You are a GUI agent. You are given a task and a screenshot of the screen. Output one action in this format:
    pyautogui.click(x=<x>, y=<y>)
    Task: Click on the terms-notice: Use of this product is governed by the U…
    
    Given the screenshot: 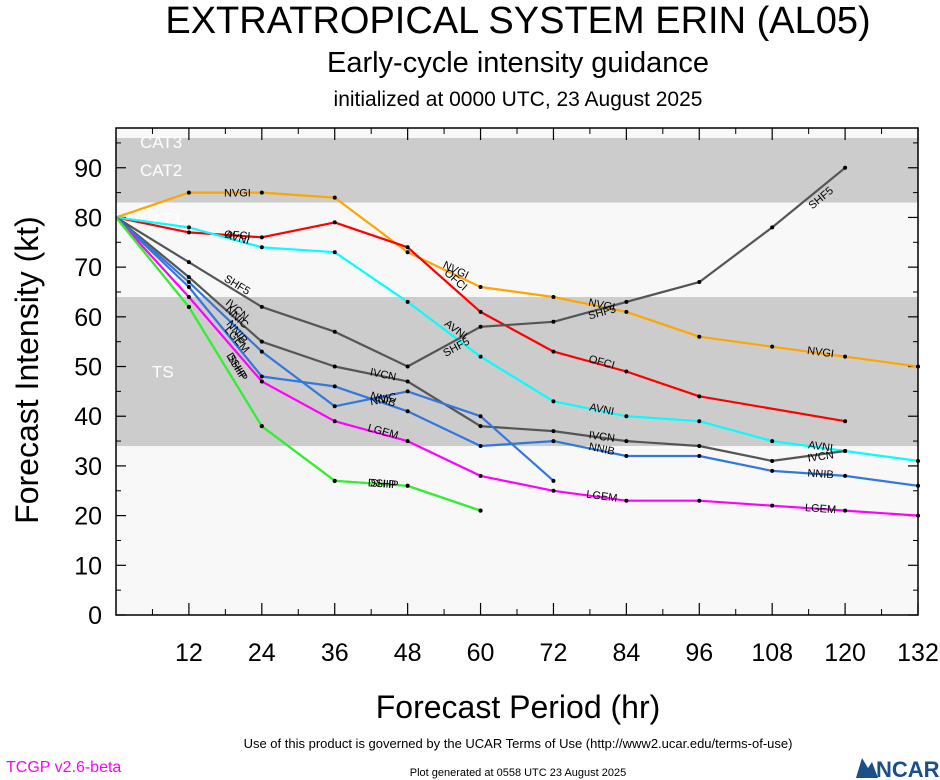 What is the action you would take?
    pyautogui.click(x=518, y=743)
    